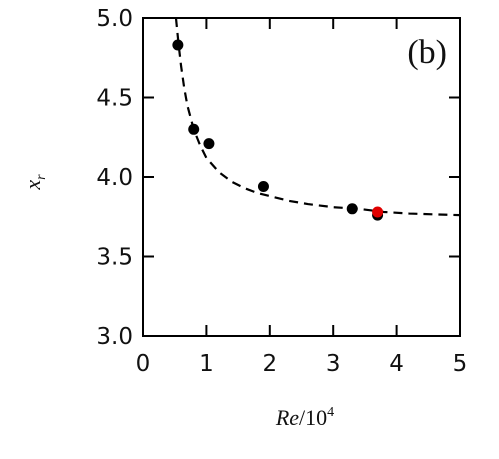 This screenshot has height=459, width=499. What do you see at coordinates (427, 52) in the screenshot?
I see `panel-label: (b)` at bounding box center [427, 52].